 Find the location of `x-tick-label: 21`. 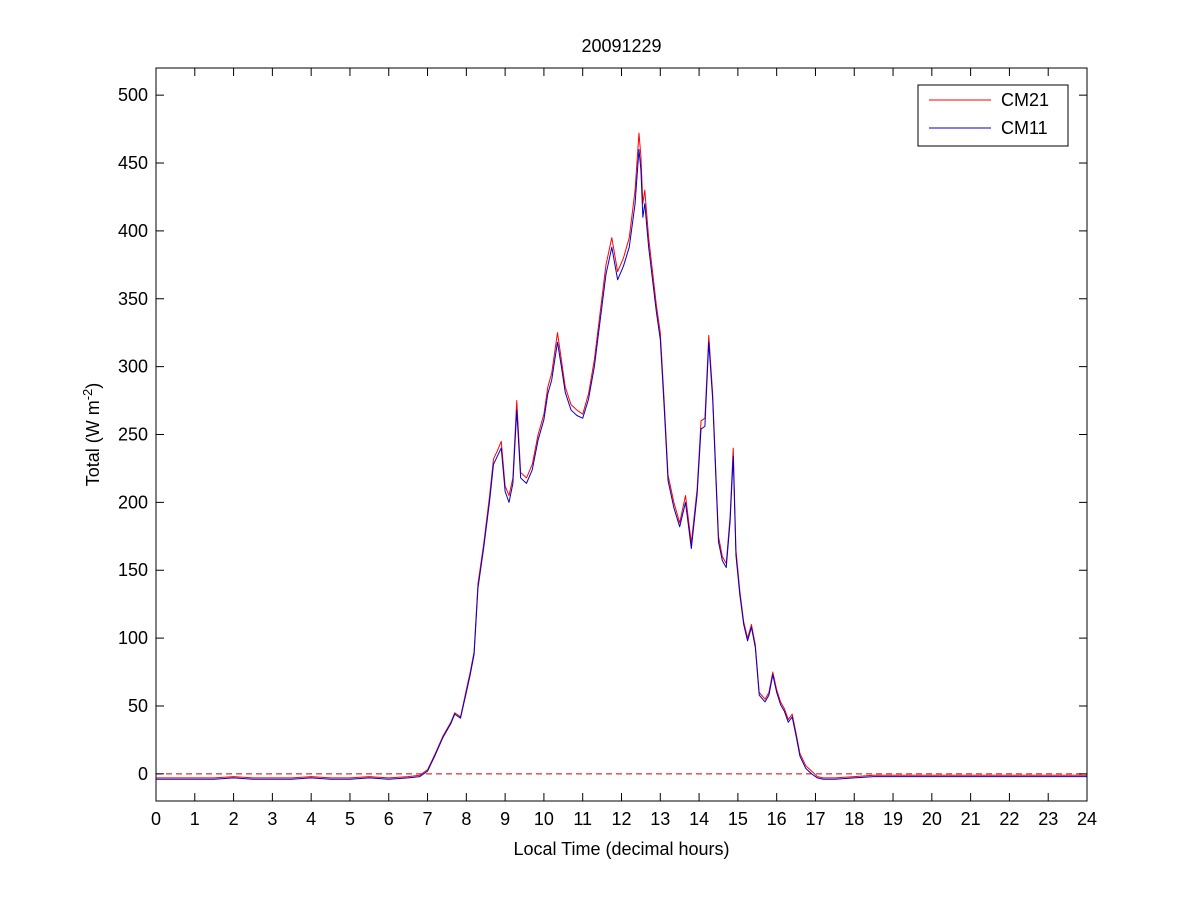

x-tick-label: 21 is located at coordinates (971, 819).